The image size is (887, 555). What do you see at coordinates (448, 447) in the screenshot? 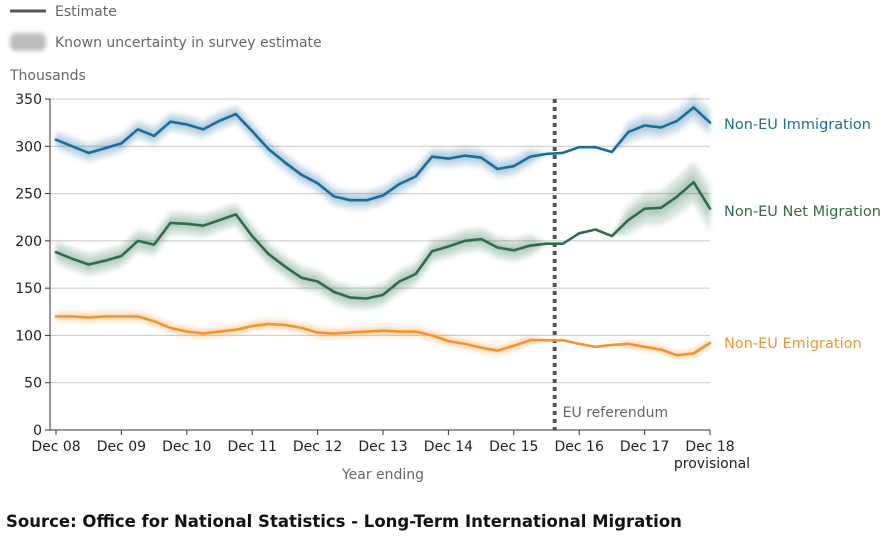
I see `x-tick-label-6: Dec 14` at bounding box center [448, 447].